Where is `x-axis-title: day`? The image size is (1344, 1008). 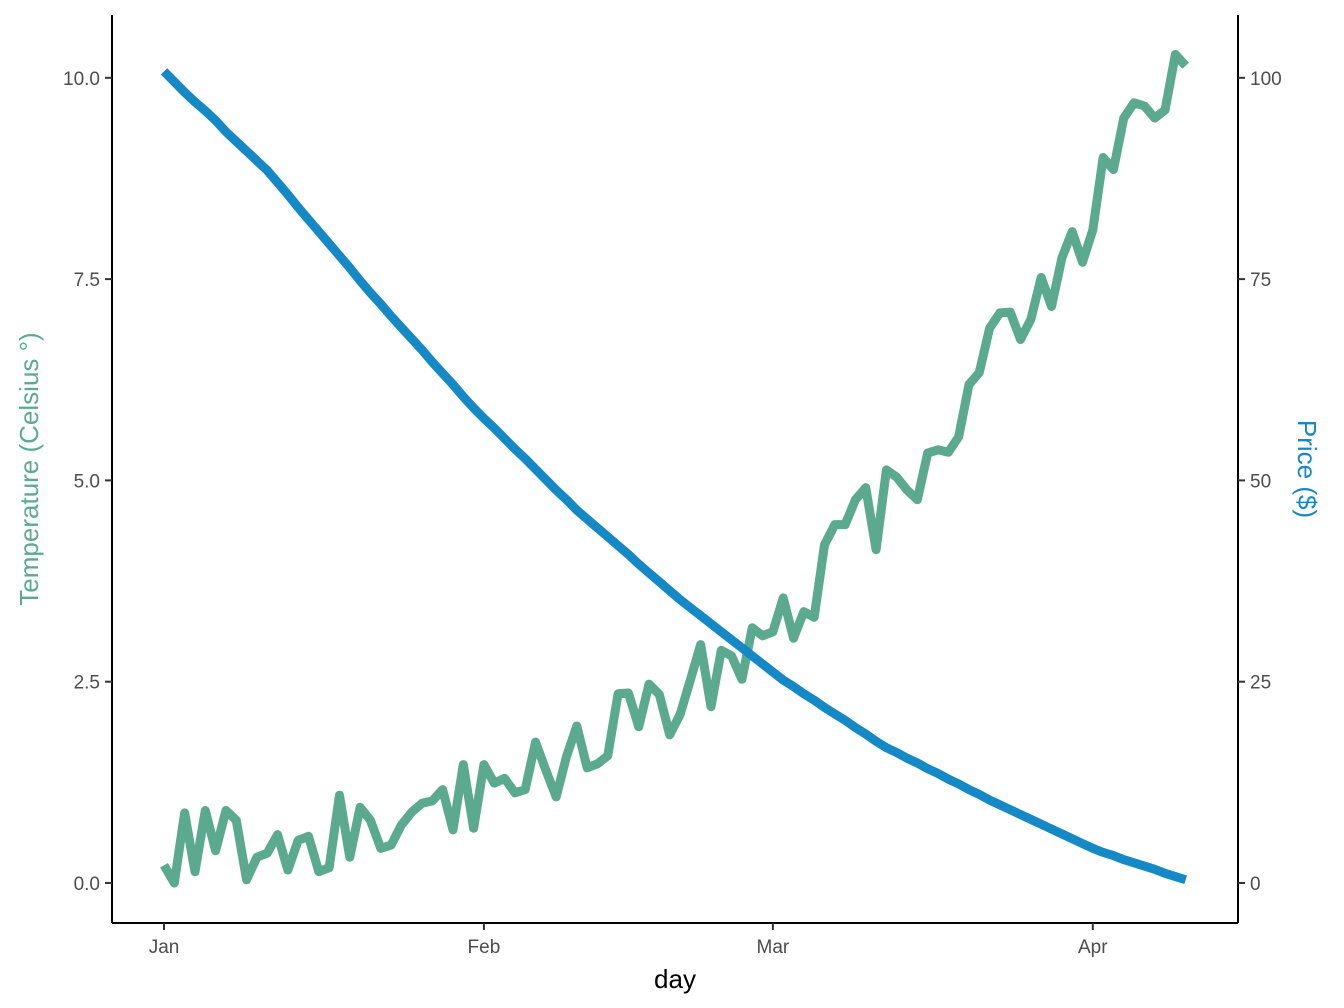 x-axis-title: day is located at coordinates (675, 979).